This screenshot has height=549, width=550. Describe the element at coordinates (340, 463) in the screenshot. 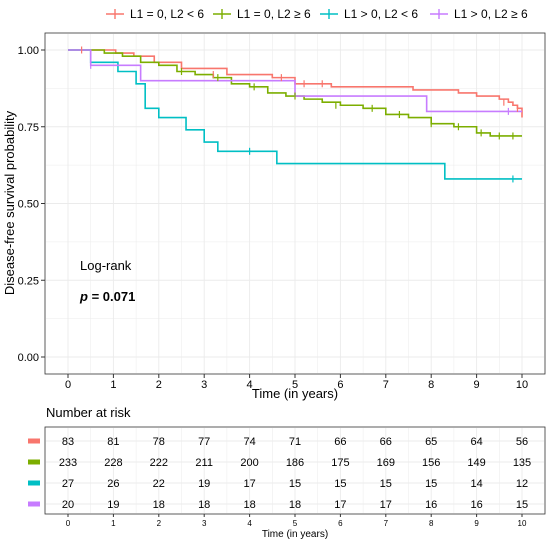

I see `risk-cell: 175` at that location.